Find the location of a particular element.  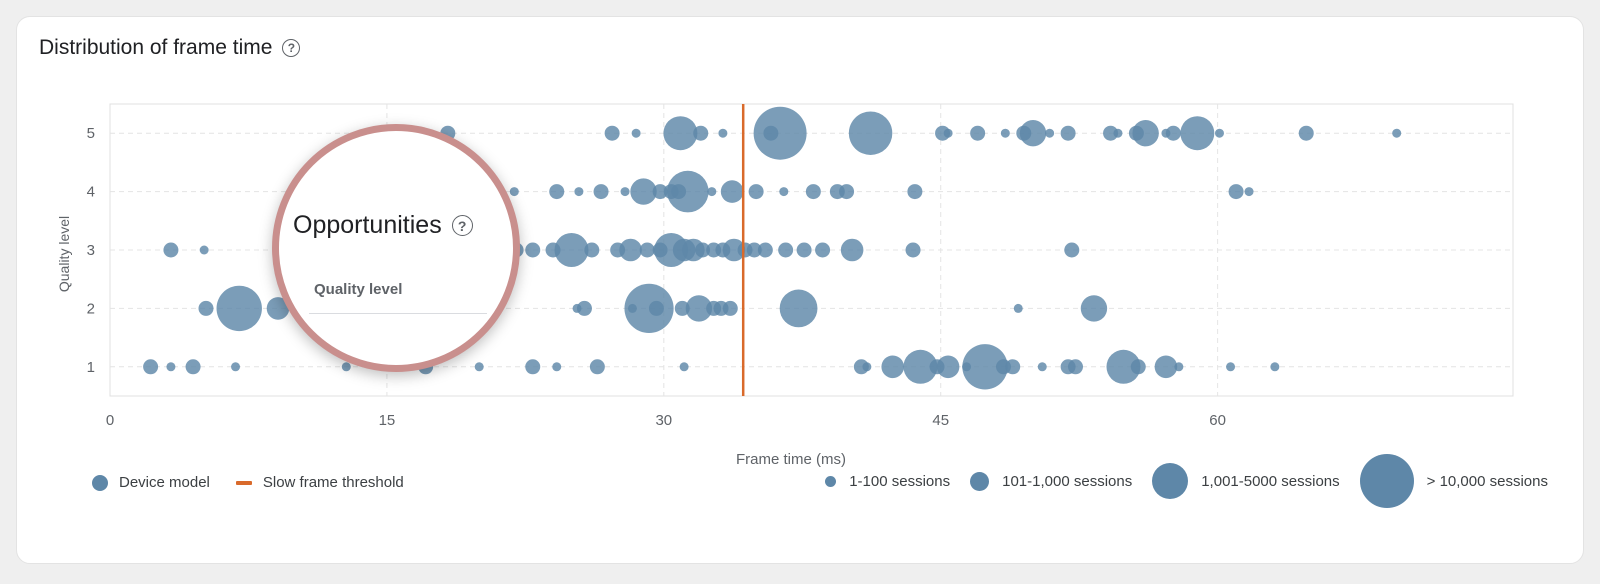

legend-item-slow-frame-threshold: Slow frame threshold is located at coordinates (319, 482).